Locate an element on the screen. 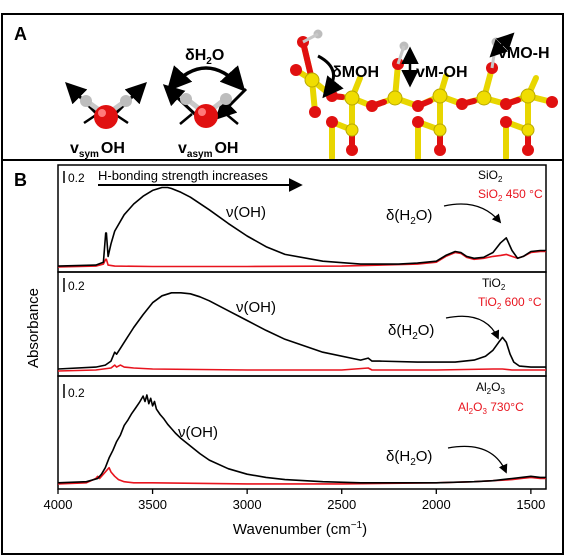  oxide-surface-lattice is located at coordinates (424, 95).